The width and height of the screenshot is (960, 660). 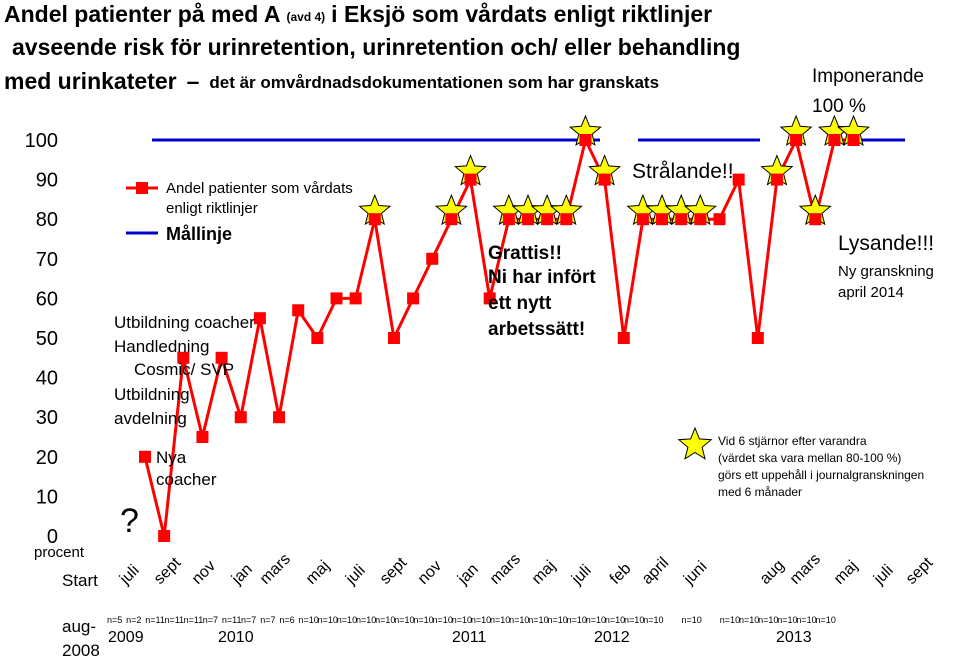 I want to click on annotation-grattis-1: Grattis!!, so click(x=525, y=253).